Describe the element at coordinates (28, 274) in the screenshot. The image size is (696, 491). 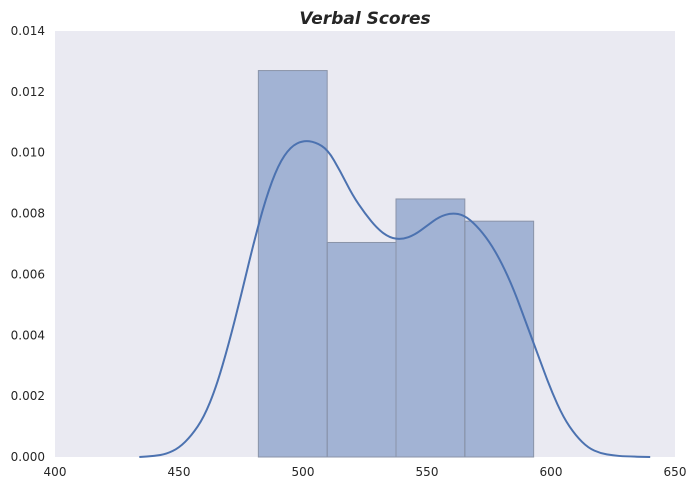
I see `y-tick-label: 0.006` at that location.